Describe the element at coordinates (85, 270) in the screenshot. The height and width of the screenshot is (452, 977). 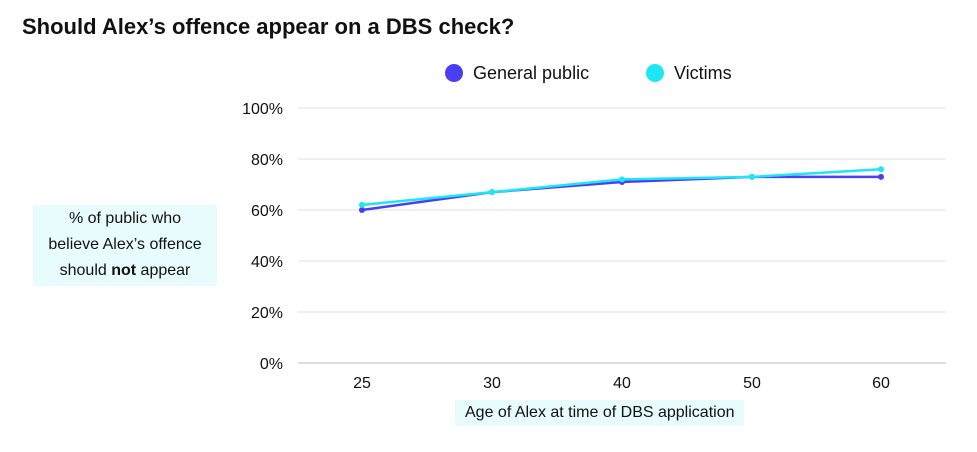
I see `y-axis-label-line3-start: should` at that location.